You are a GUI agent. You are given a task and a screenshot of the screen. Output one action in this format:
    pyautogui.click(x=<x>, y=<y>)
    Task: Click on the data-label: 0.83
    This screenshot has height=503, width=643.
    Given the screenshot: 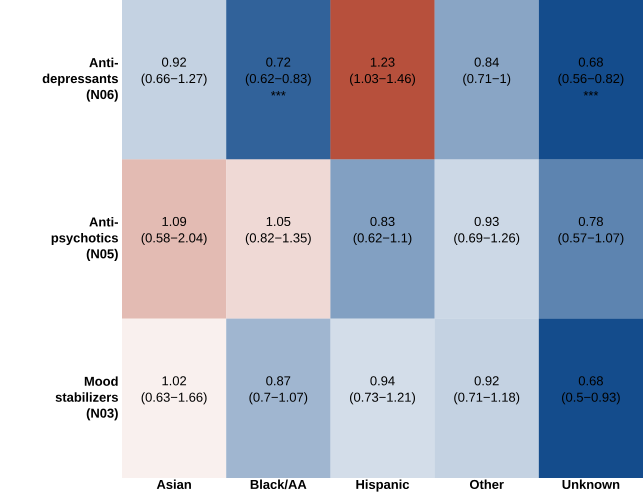 What is the action you would take?
    pyautogui.click(x=382, y=221)
    